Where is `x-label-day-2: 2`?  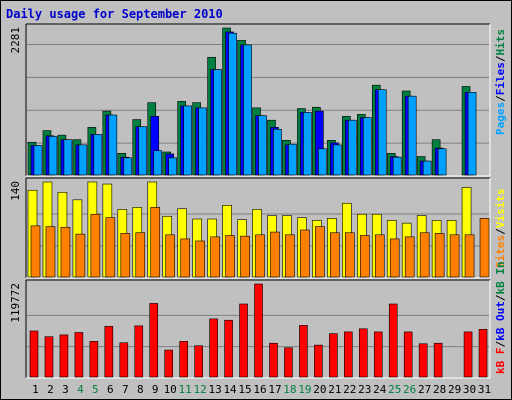
x-label-day-2: 2 is located at coordinates (50, 389).